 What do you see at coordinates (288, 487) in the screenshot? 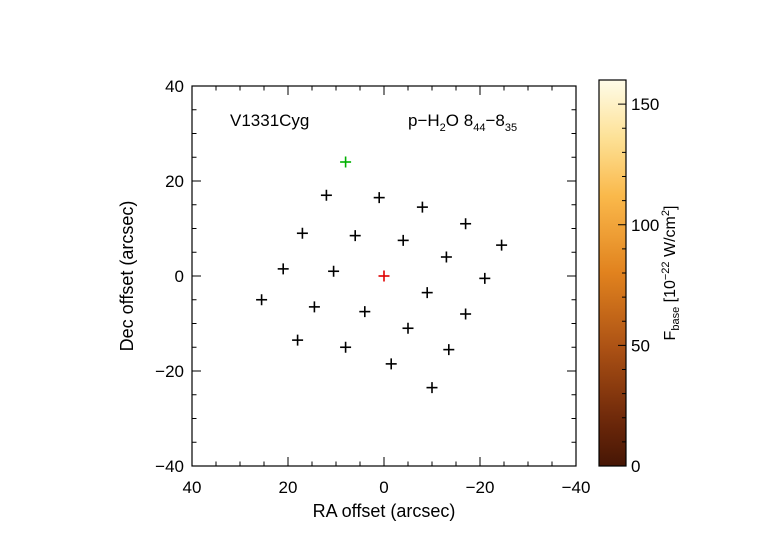
I see `x-tick-label: 20` at bounding box center [288, 487].